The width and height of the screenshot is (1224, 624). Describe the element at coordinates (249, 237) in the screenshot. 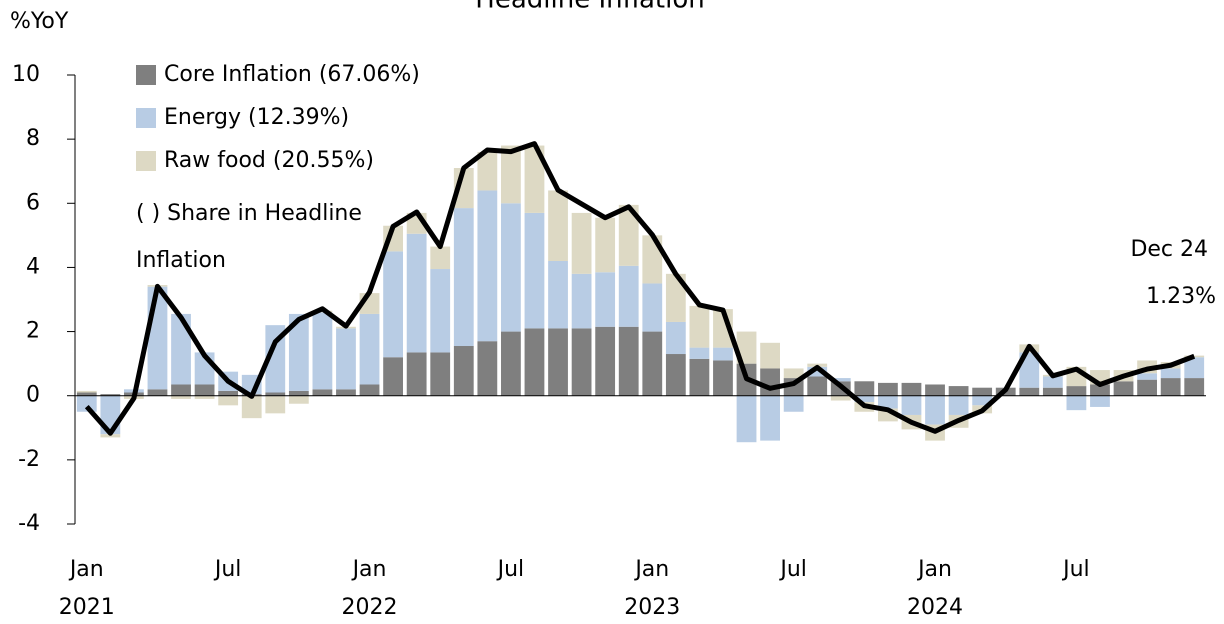

I see `legend-note: ( ) Share in Headline Inflation` at that location.